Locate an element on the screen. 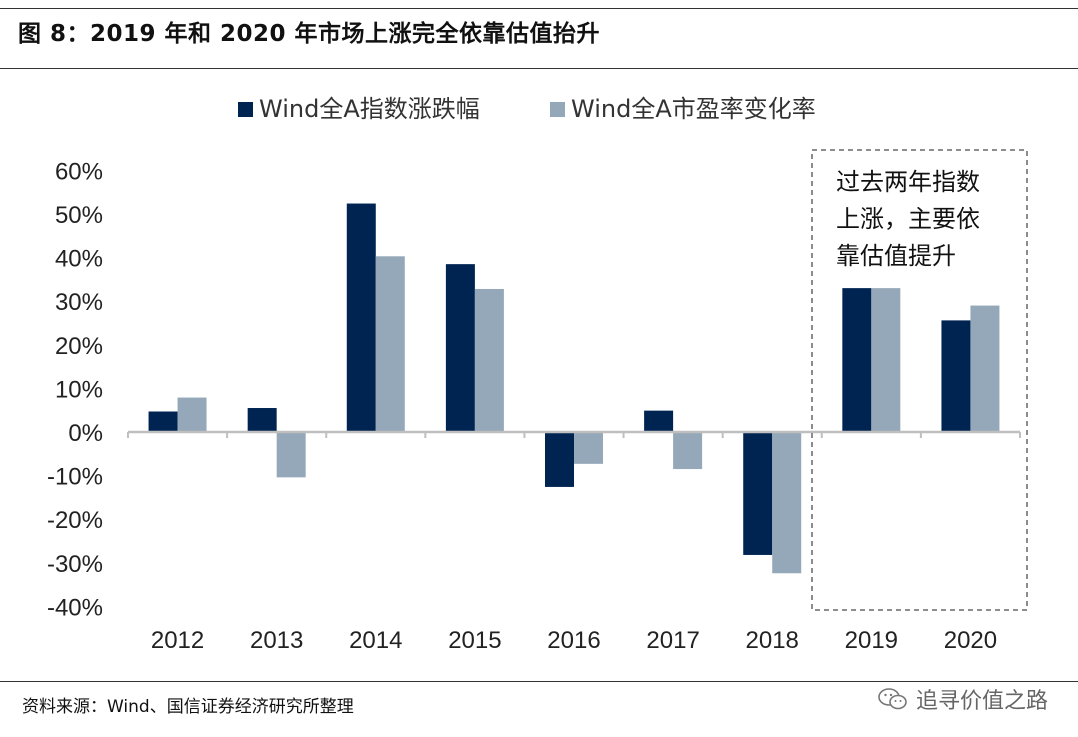 The width and height of the screenshot is (1078, 737). watermark-text: 追寻价值之路 is located at coordinates (981, 701).